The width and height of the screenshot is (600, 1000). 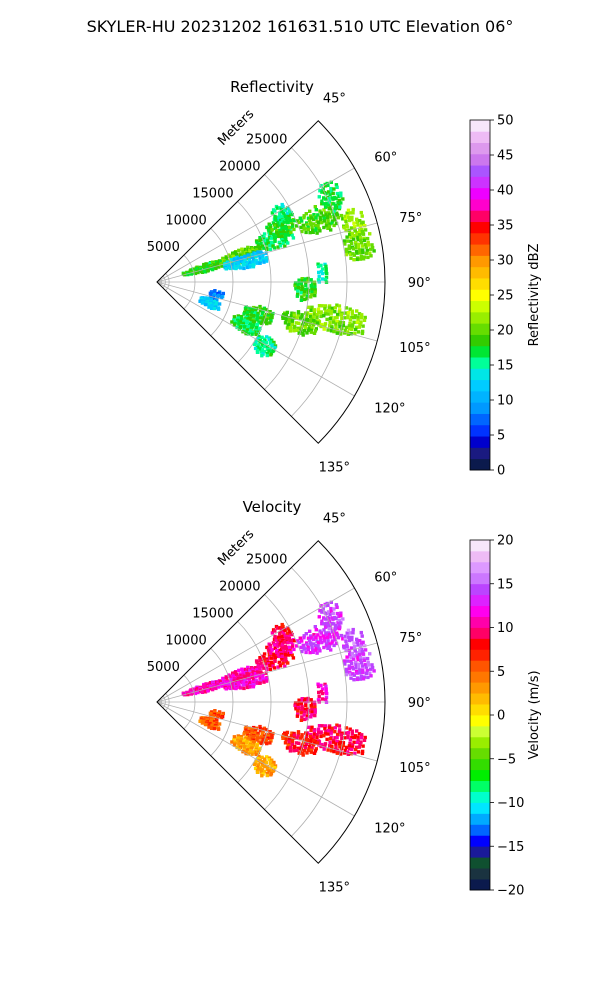 I want to click on azimuth-tick-label: 90°, so click(x=419, y=283).